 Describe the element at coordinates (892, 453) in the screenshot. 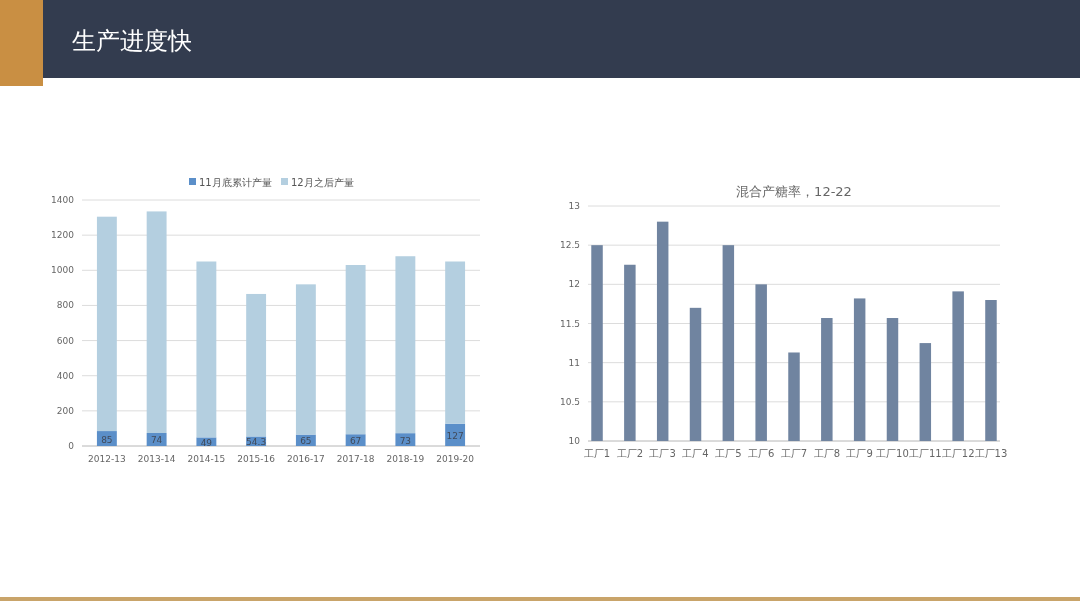

I see `x-tick-label: 工厂10` at that location.